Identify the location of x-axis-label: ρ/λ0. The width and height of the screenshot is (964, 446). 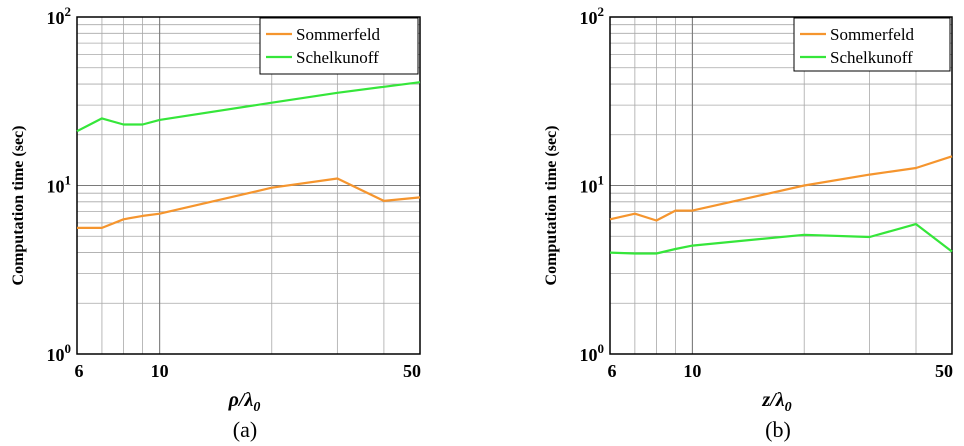
(244, 402).